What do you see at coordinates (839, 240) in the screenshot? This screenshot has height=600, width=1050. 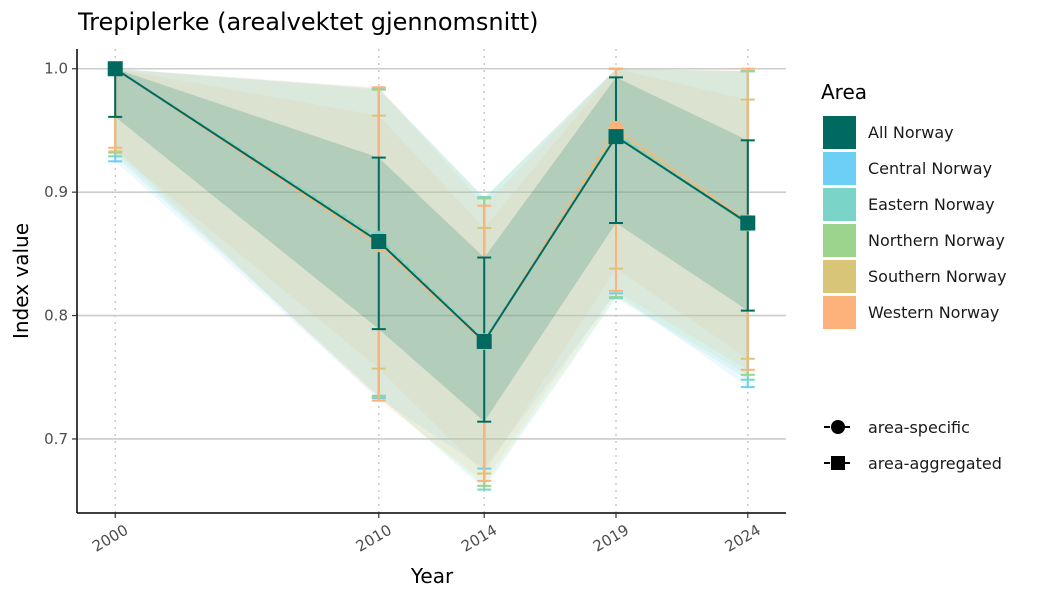 I see `legend-key-northern-norway` at bounding box center [839, 240].